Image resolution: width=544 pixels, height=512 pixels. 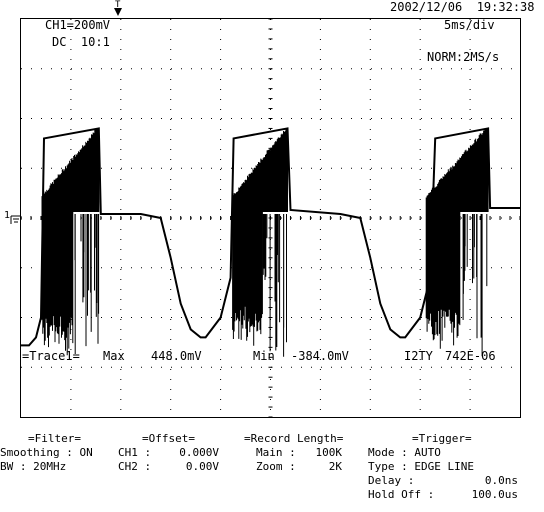 I want to click on trigger-position-marker, so click(x=118, y=12).